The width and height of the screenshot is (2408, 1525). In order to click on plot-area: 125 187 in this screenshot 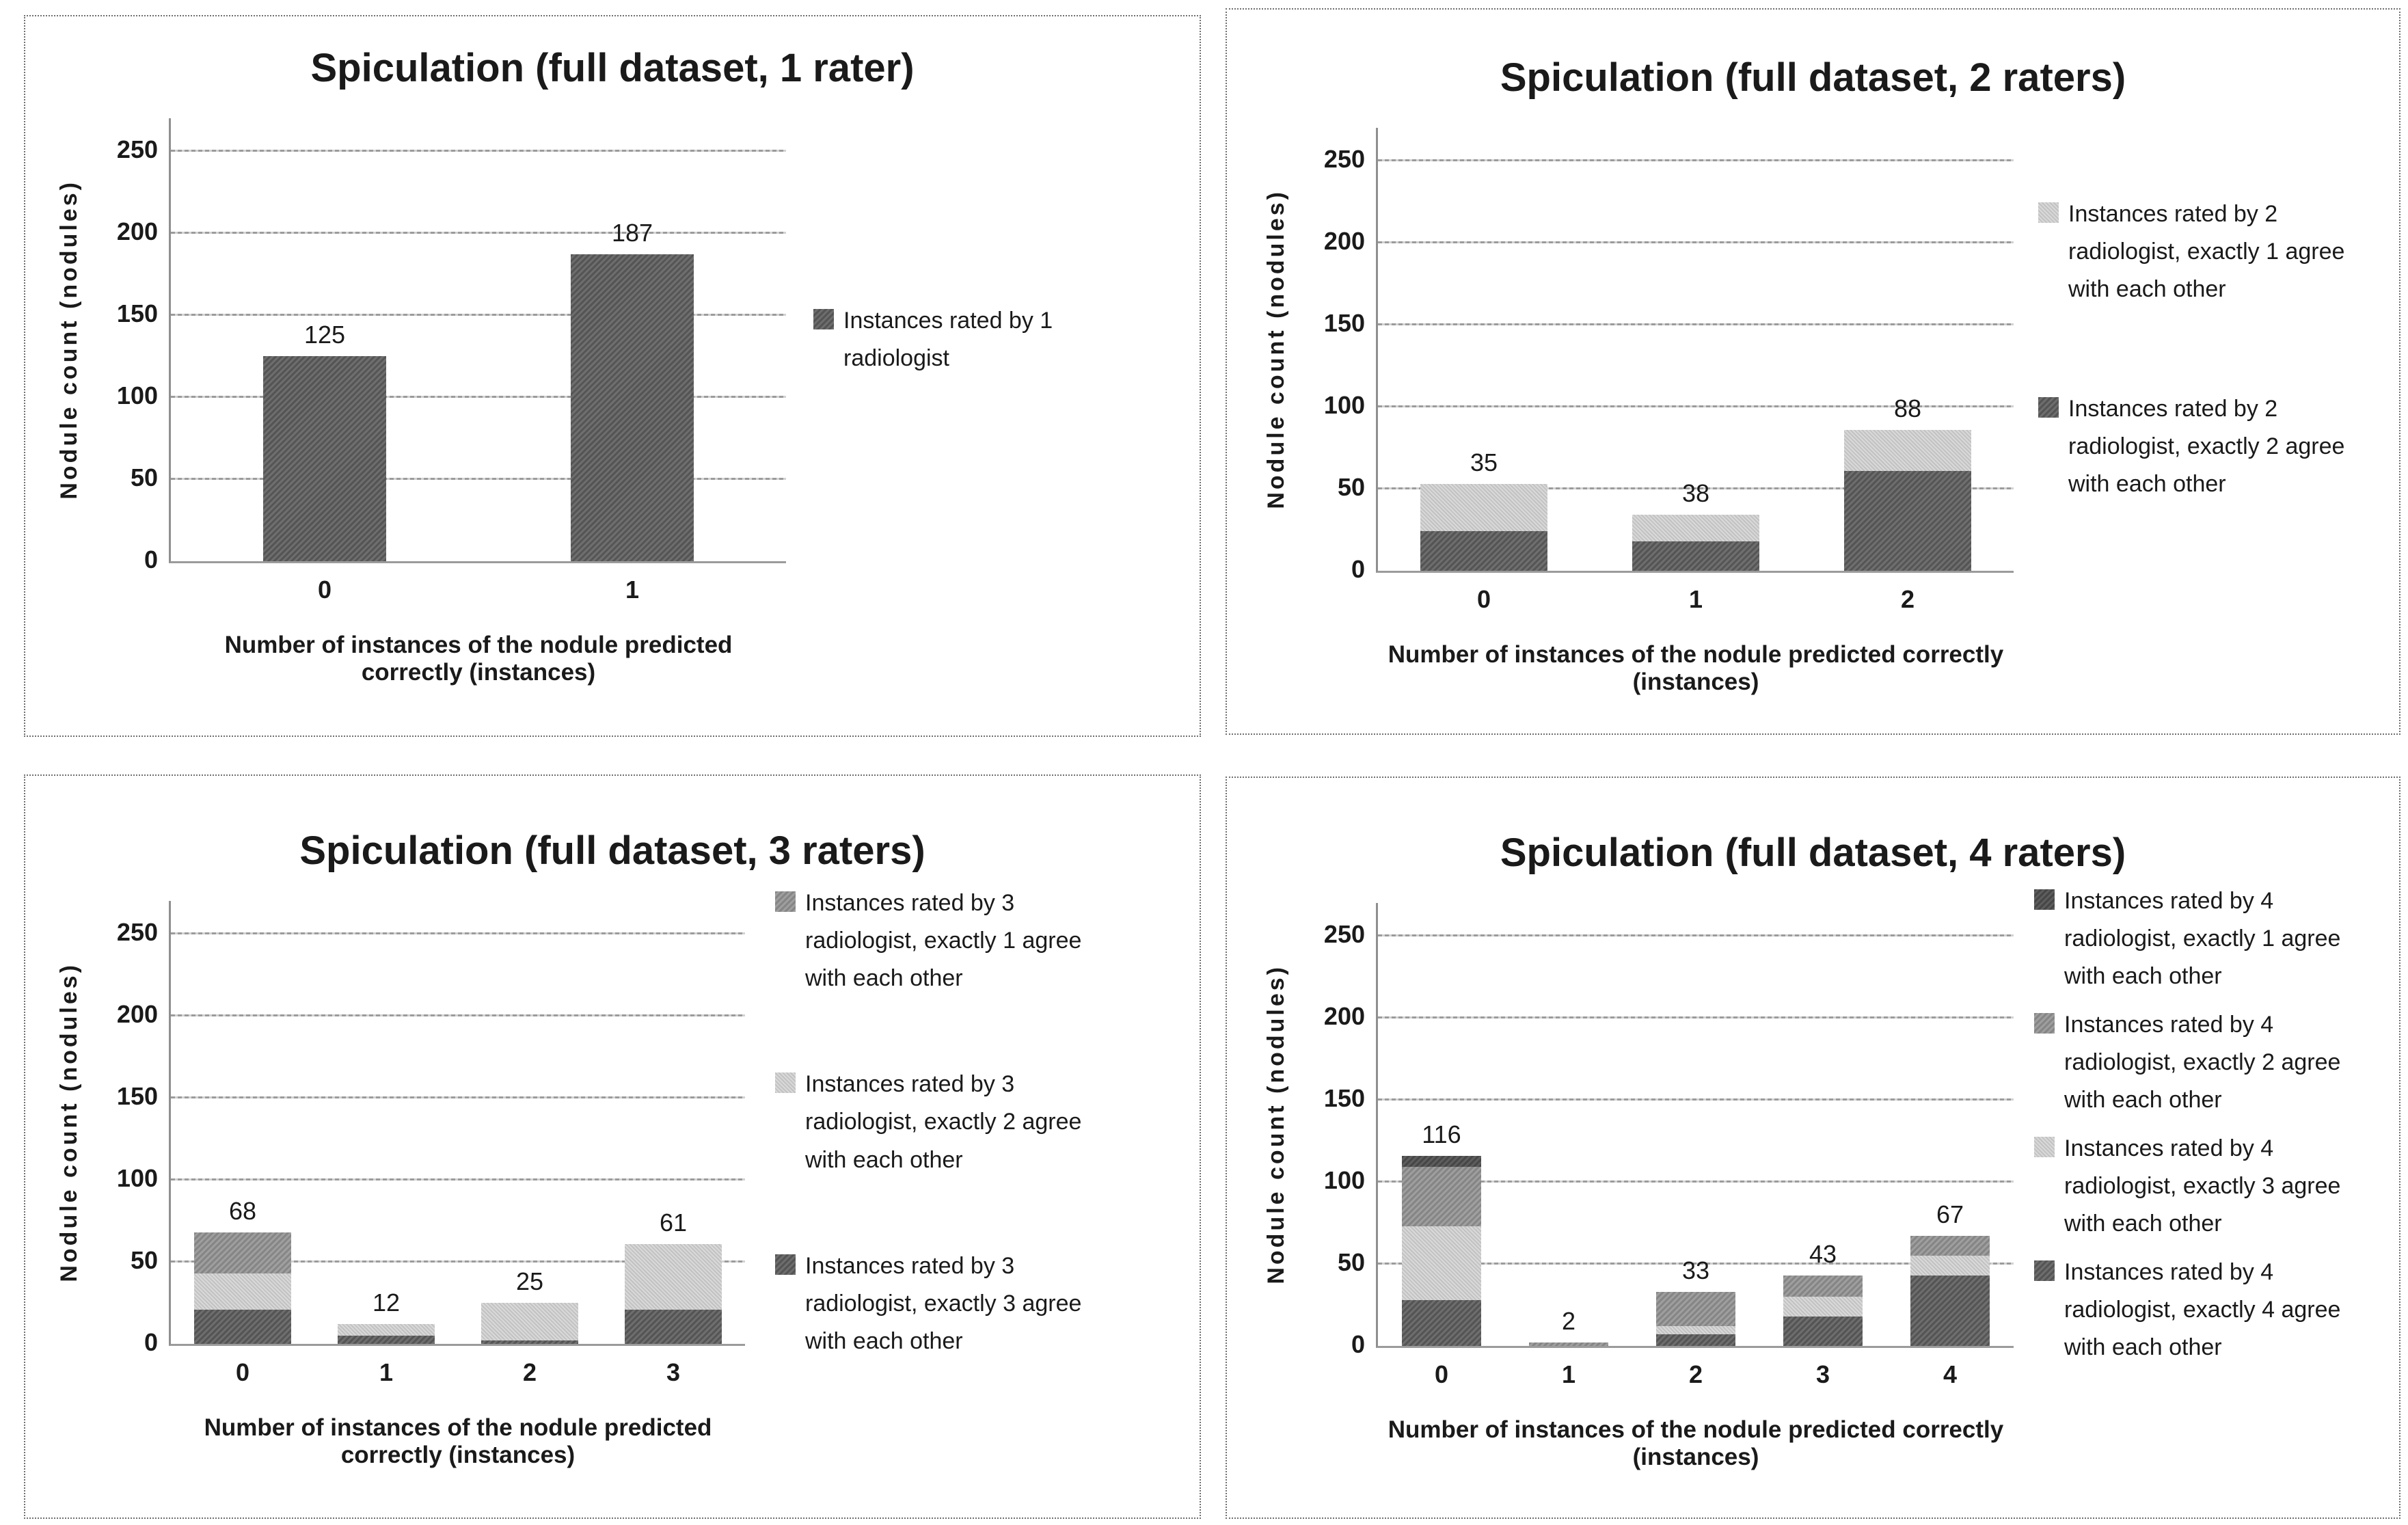, I will do `click(477, 340)`.